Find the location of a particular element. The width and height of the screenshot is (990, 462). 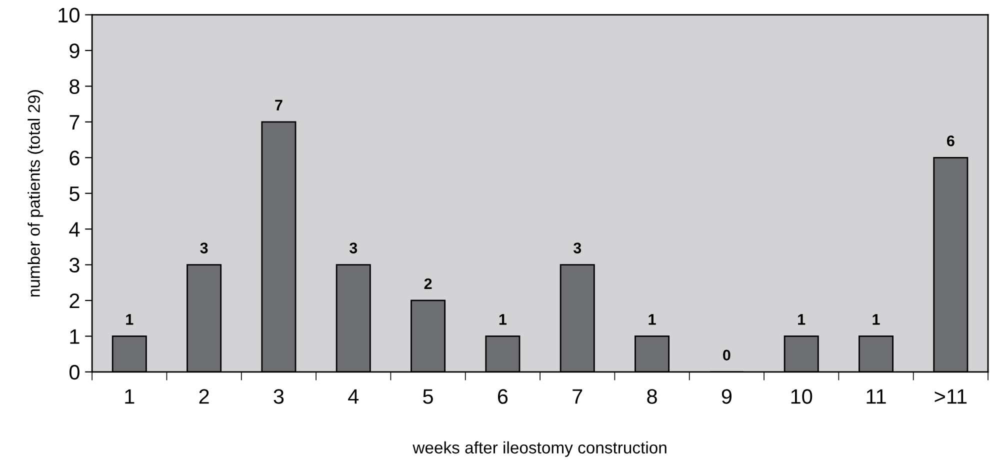

y-tick-label: 6 is located at coordinates (75, 158).